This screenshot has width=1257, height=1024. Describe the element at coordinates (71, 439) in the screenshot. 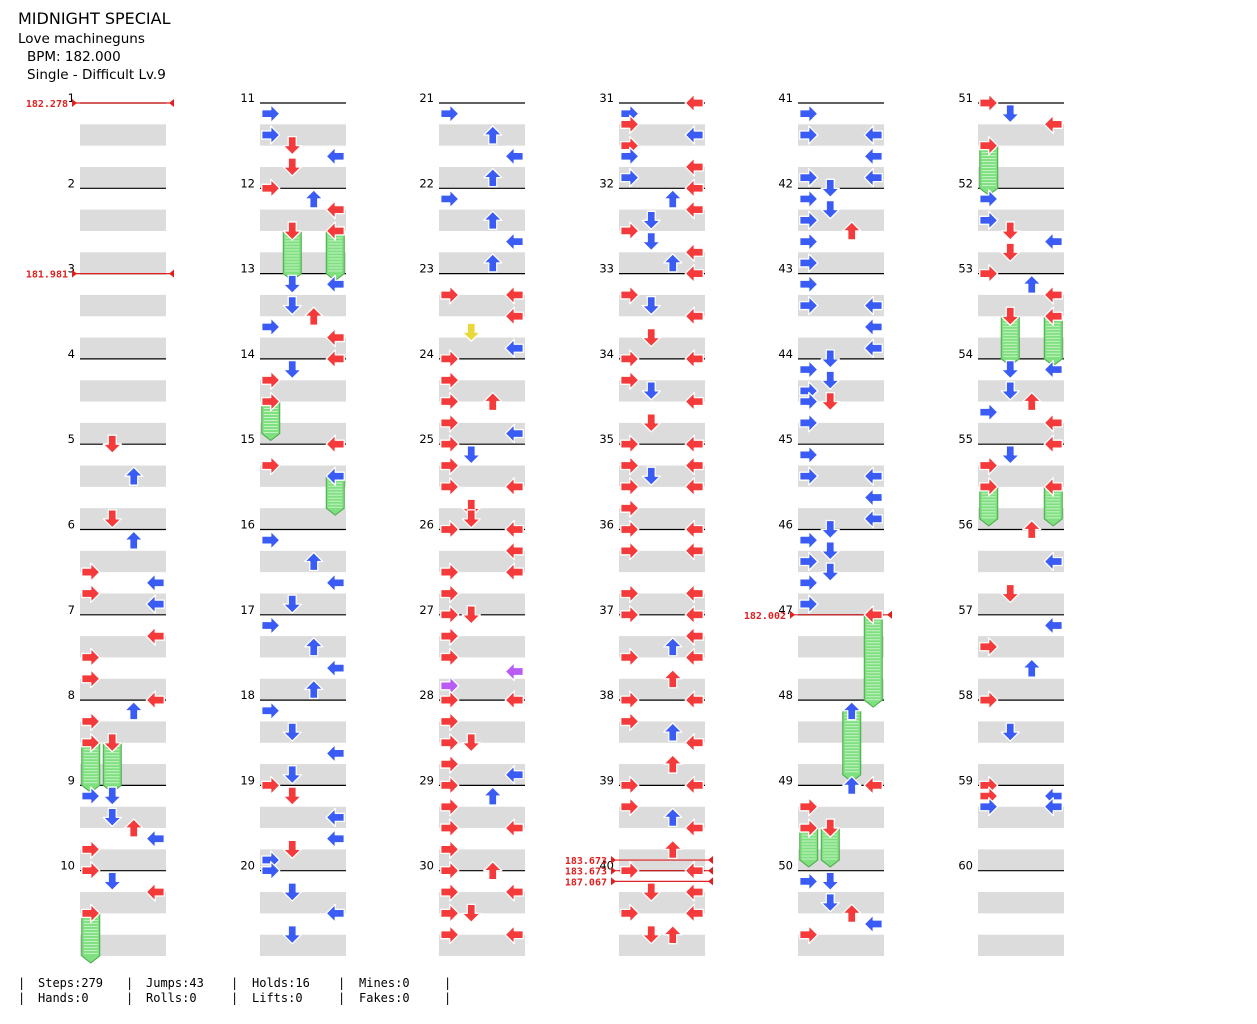

I see `measure-number: 5` at that location.